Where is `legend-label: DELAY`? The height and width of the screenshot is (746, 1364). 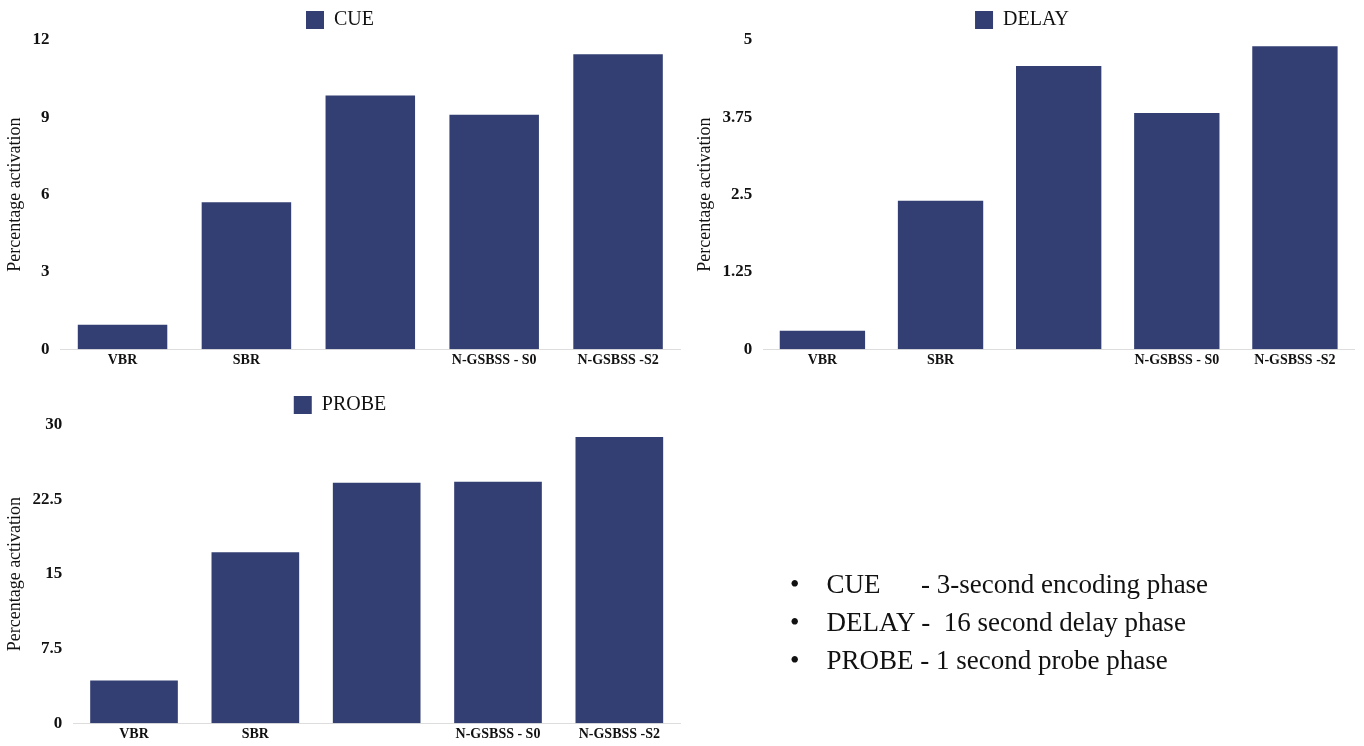
legend-label: DELAY is located at coordinates (1036, 18).